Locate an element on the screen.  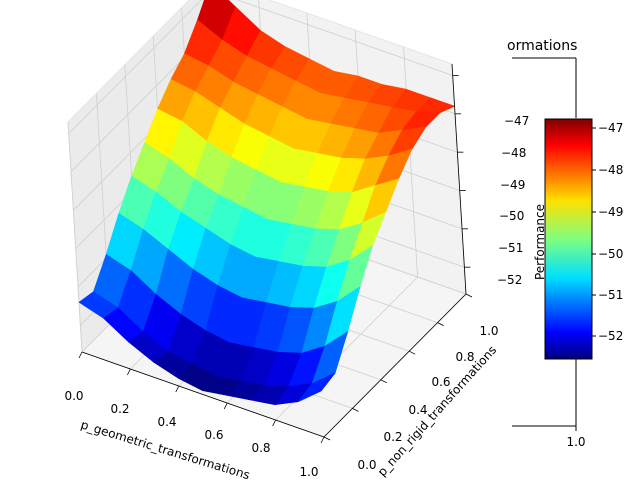
x-axis-line is located at coordinates (203, 394).